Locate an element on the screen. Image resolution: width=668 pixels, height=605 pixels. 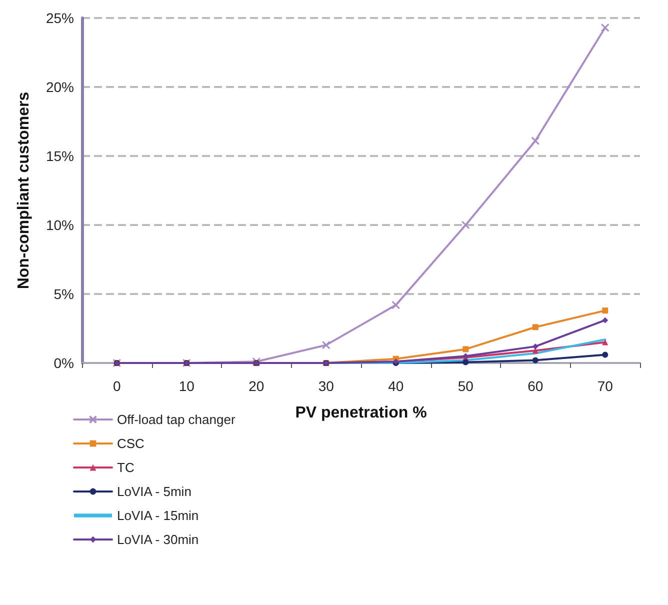
y-tick-label: 25% is located at coordinates (60, 18).